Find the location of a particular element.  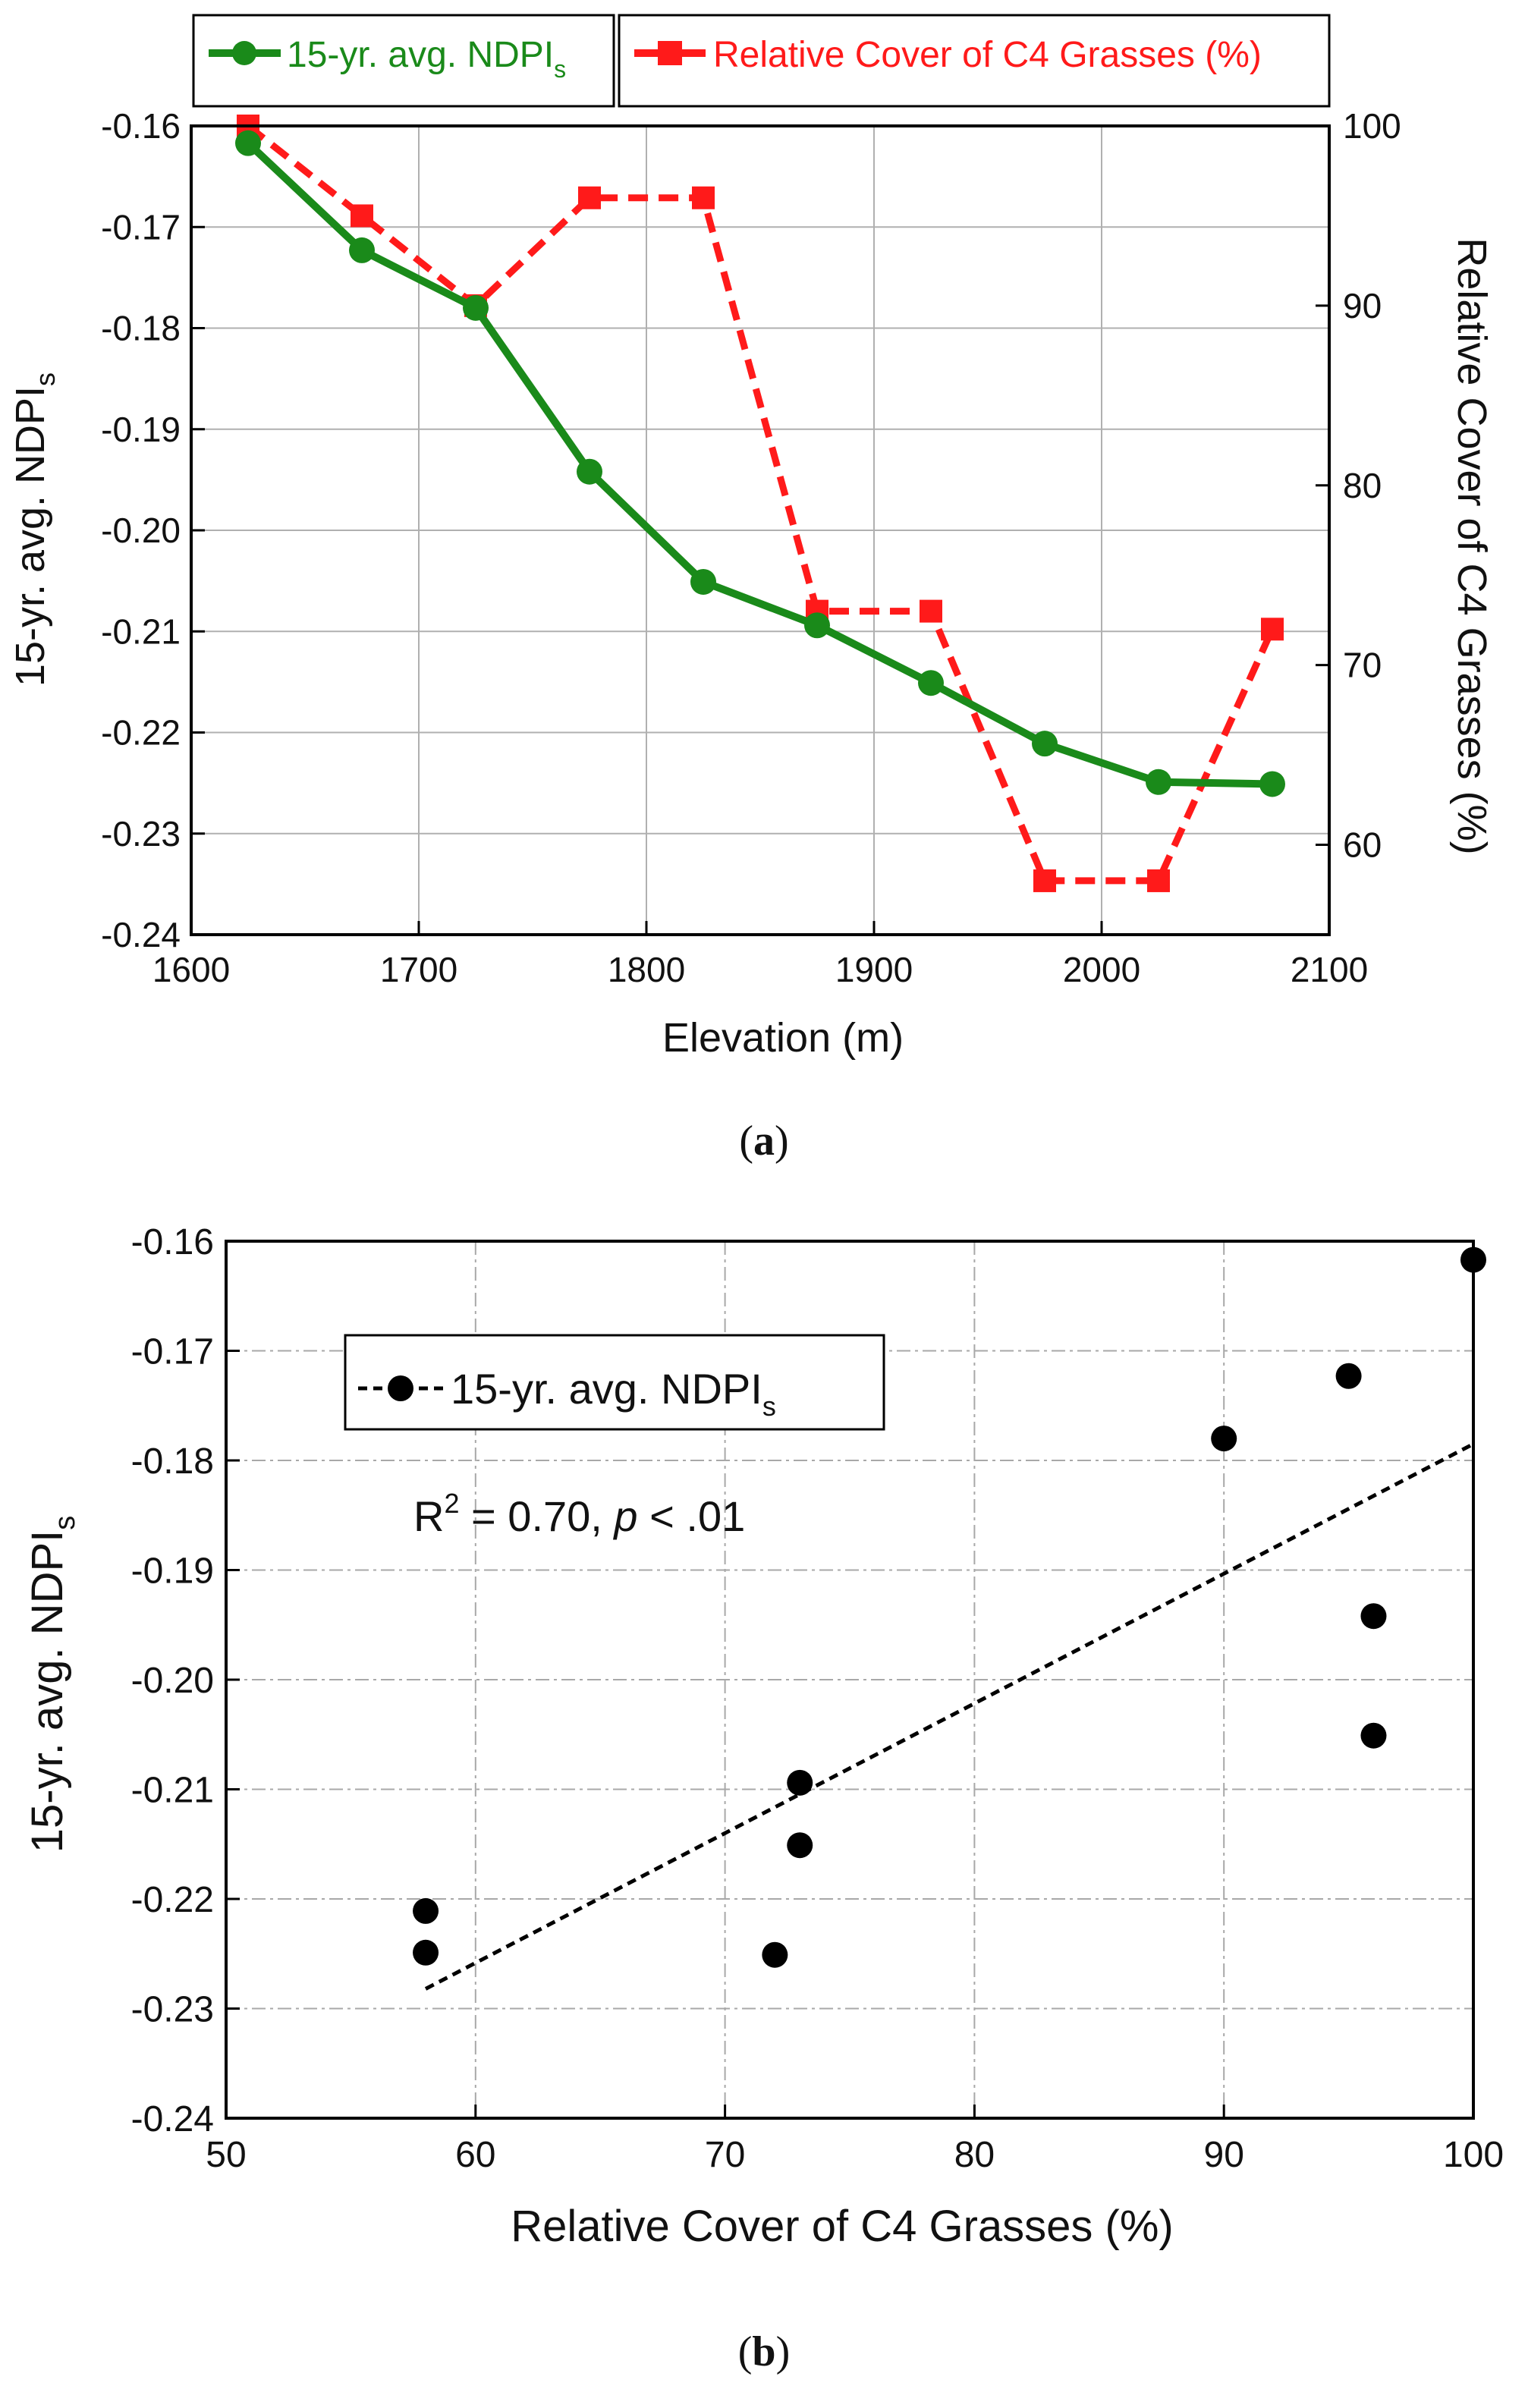

legend-marker-b is located at coordinates (400, 1388).